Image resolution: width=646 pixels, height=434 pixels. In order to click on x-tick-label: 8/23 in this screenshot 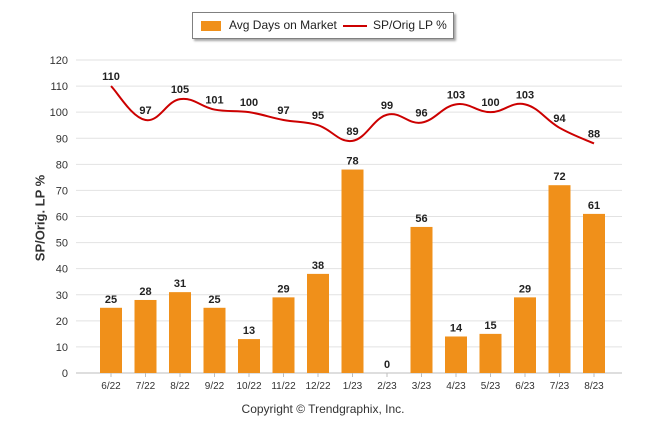, I will do `click(594, 386)`.